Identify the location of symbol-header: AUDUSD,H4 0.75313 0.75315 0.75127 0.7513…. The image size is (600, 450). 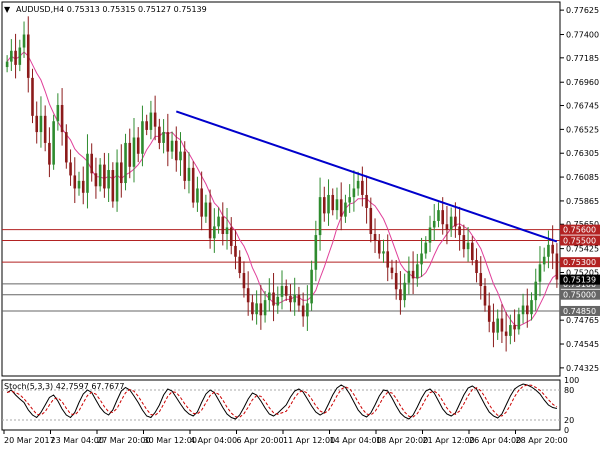
(111, 9).